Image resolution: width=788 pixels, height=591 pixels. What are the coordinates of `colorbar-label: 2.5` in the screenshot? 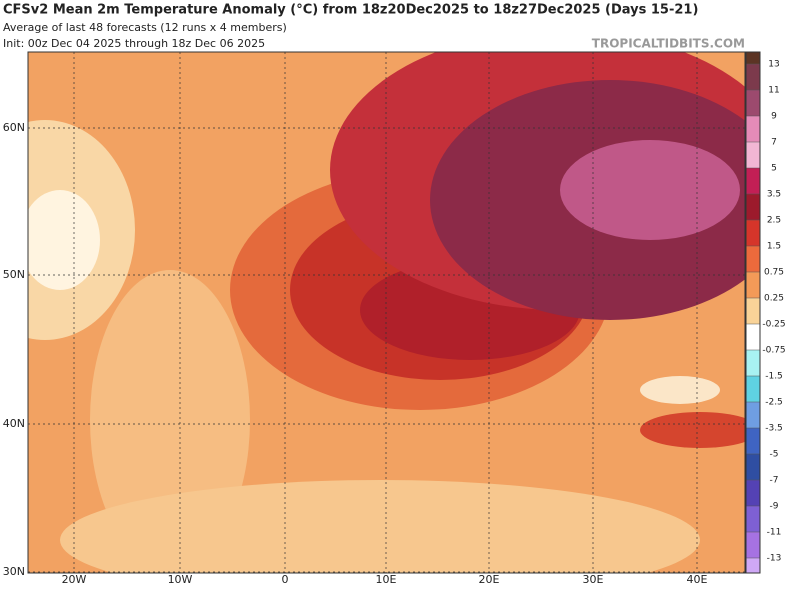 It's located at (774, 221).